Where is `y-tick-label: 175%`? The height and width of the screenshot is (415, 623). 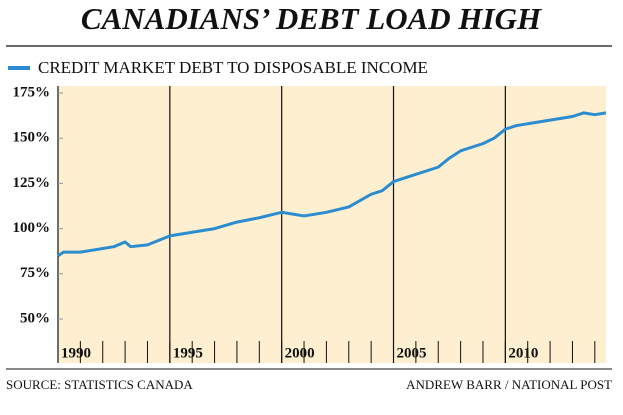
y-tick-label: 175% is located at coordinates (32, 92).